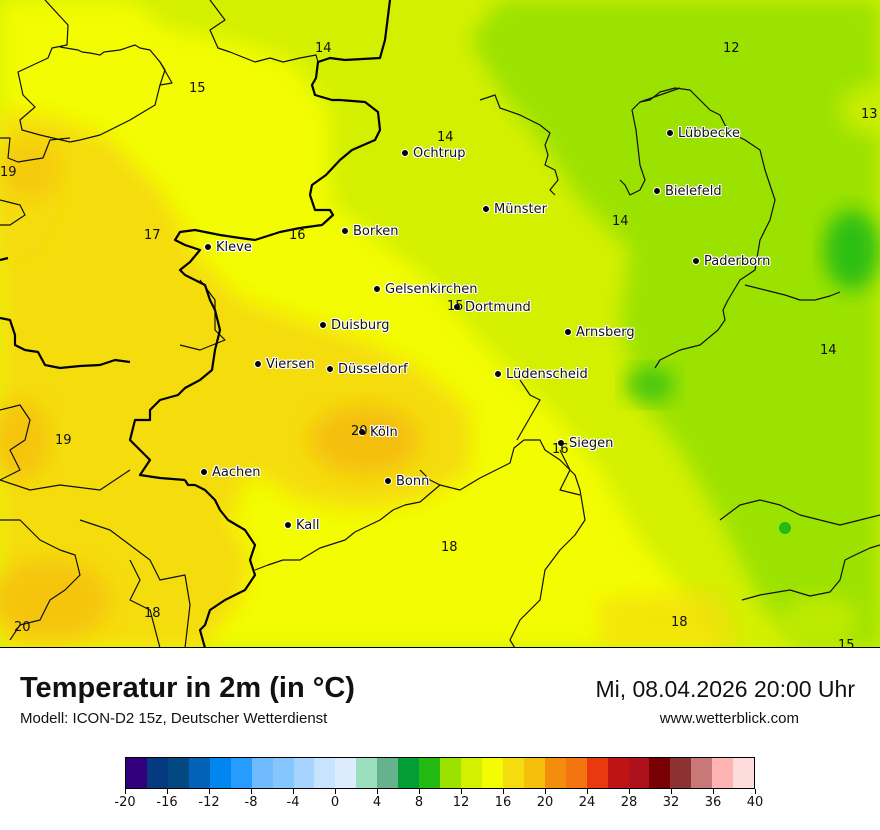 Image resolution: width=880 pixels, height=830 pixels. I want to click on value-label: 13, so click(869, 114).